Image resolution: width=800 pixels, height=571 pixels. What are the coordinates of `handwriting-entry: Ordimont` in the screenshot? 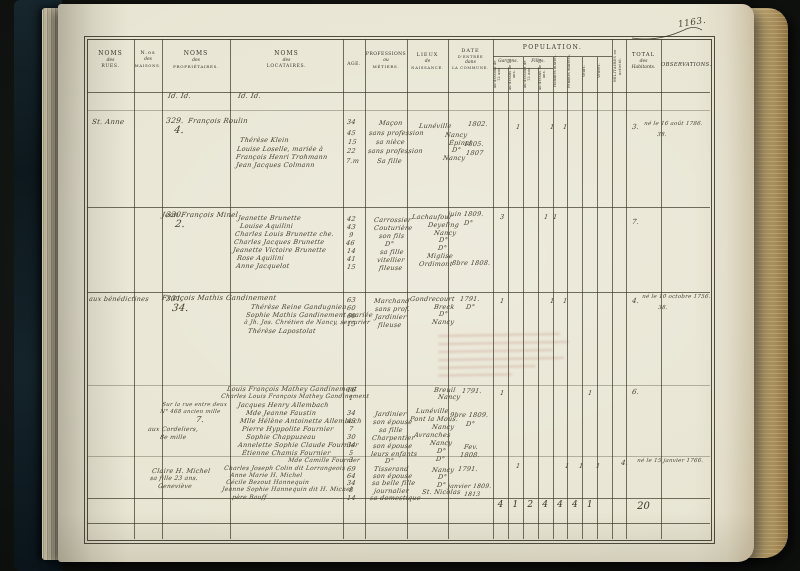 It's located at (436, 264).